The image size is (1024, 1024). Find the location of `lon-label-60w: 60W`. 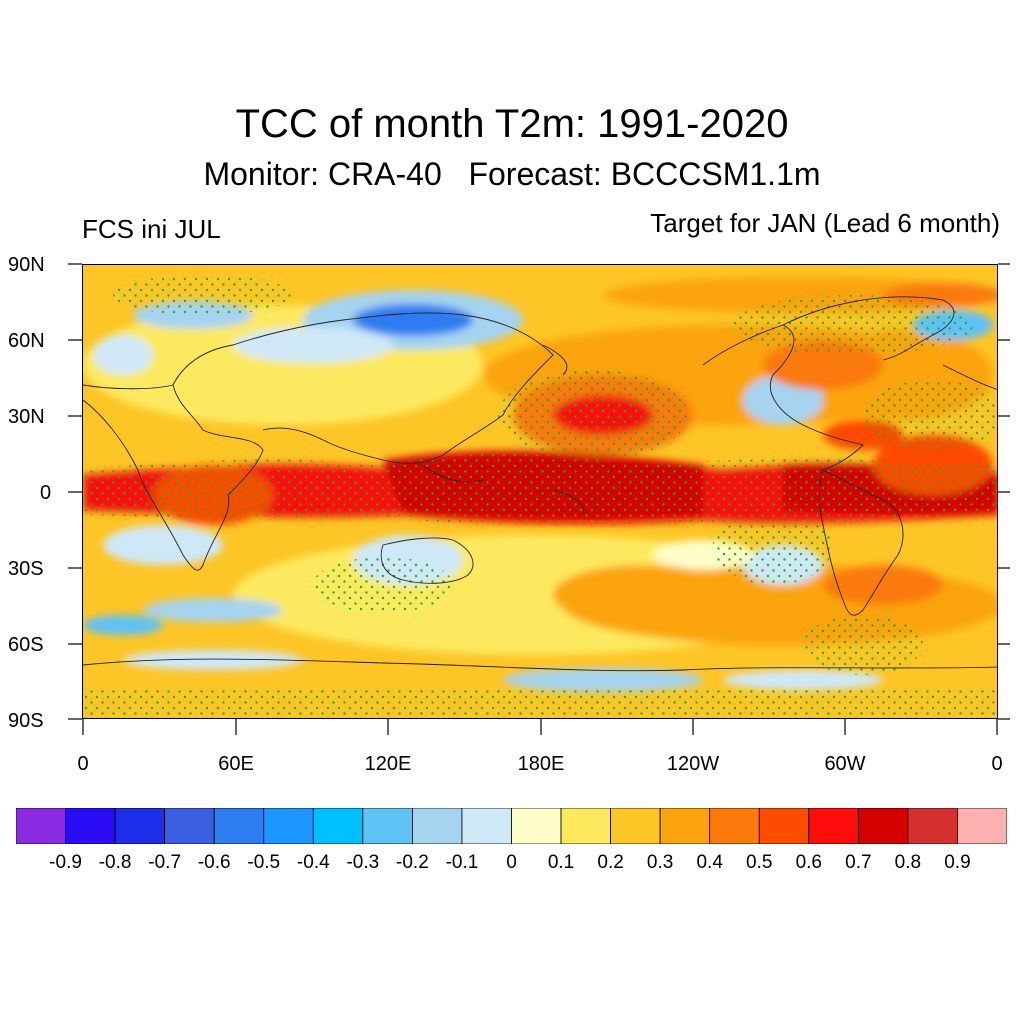

lon-label-60w: 60W is located at coordinates (845, 764).